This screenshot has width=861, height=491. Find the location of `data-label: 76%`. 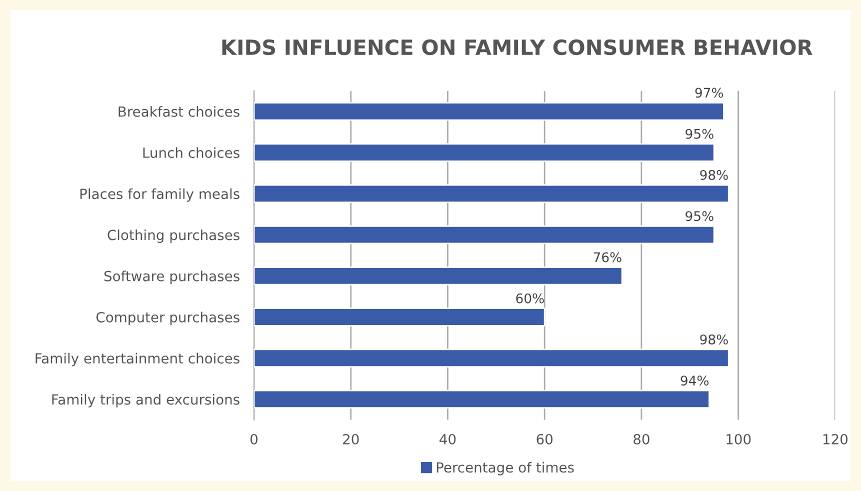

data-label: 76% is located at coordinates (608, 257).